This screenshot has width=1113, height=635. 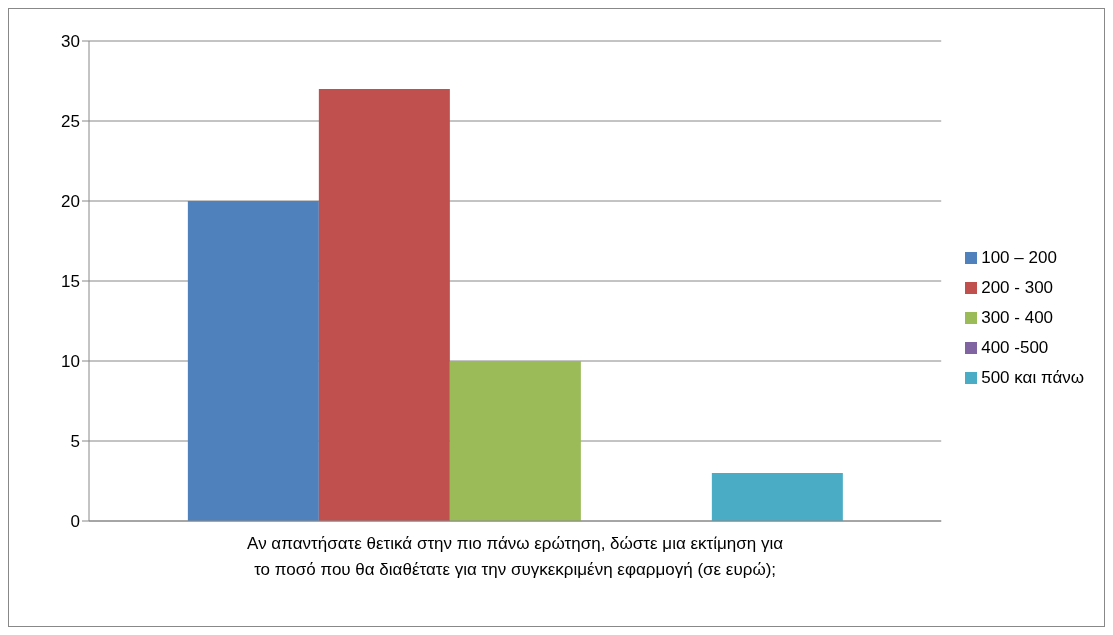 I want to click on y-tick-label: 20, so click(x=70, y=202).